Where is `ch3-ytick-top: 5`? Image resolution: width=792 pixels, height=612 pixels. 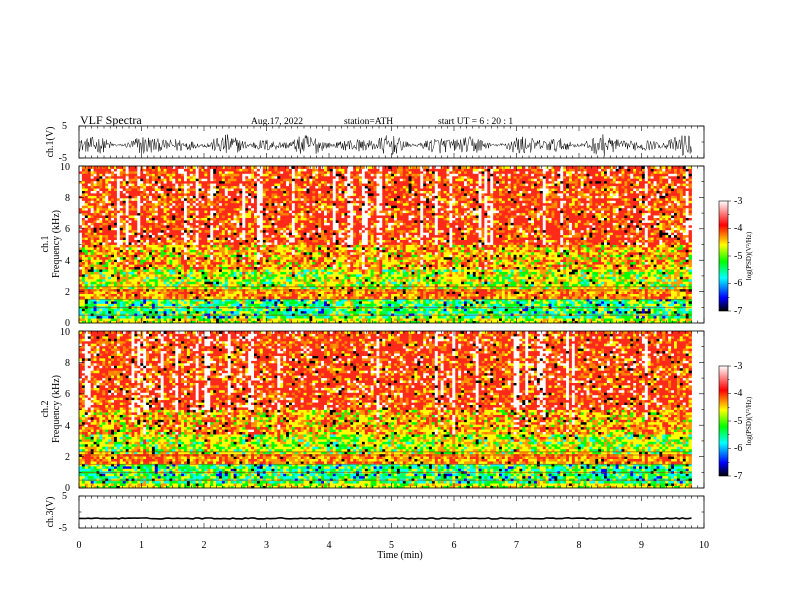
ch3-ytick-top: 5 is located at coordinates (64, 496).